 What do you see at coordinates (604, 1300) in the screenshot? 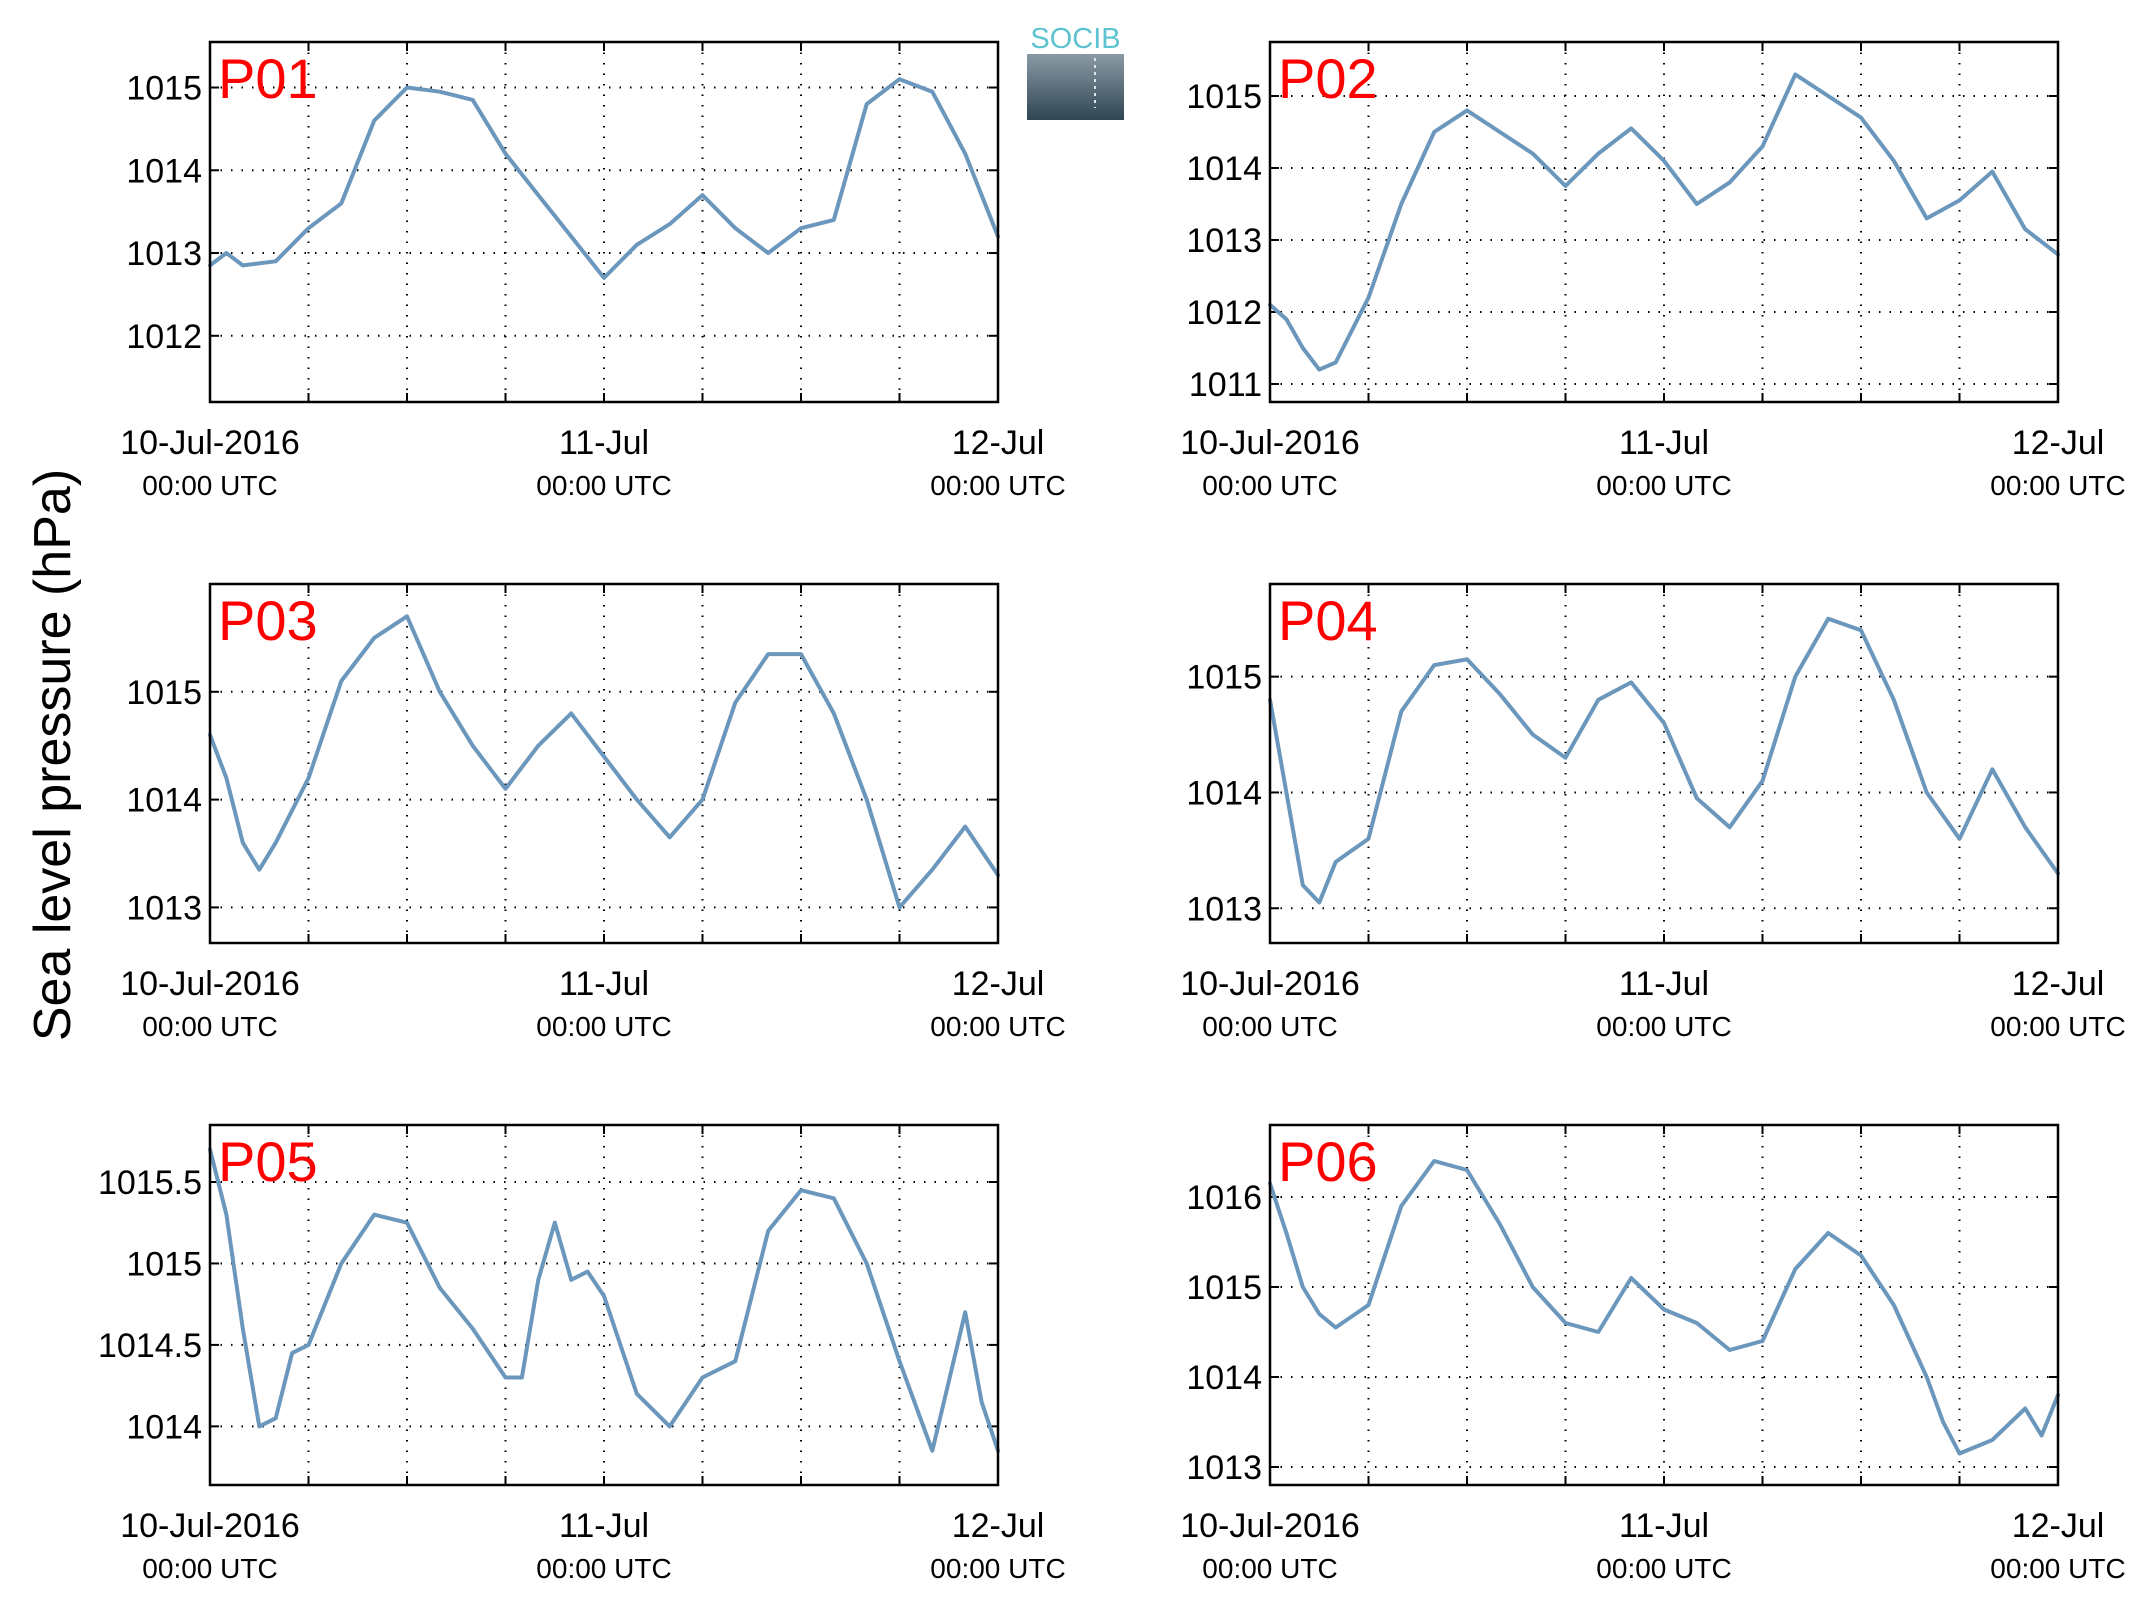
I see `series-line-p05` at bounding box center [604, 1300].